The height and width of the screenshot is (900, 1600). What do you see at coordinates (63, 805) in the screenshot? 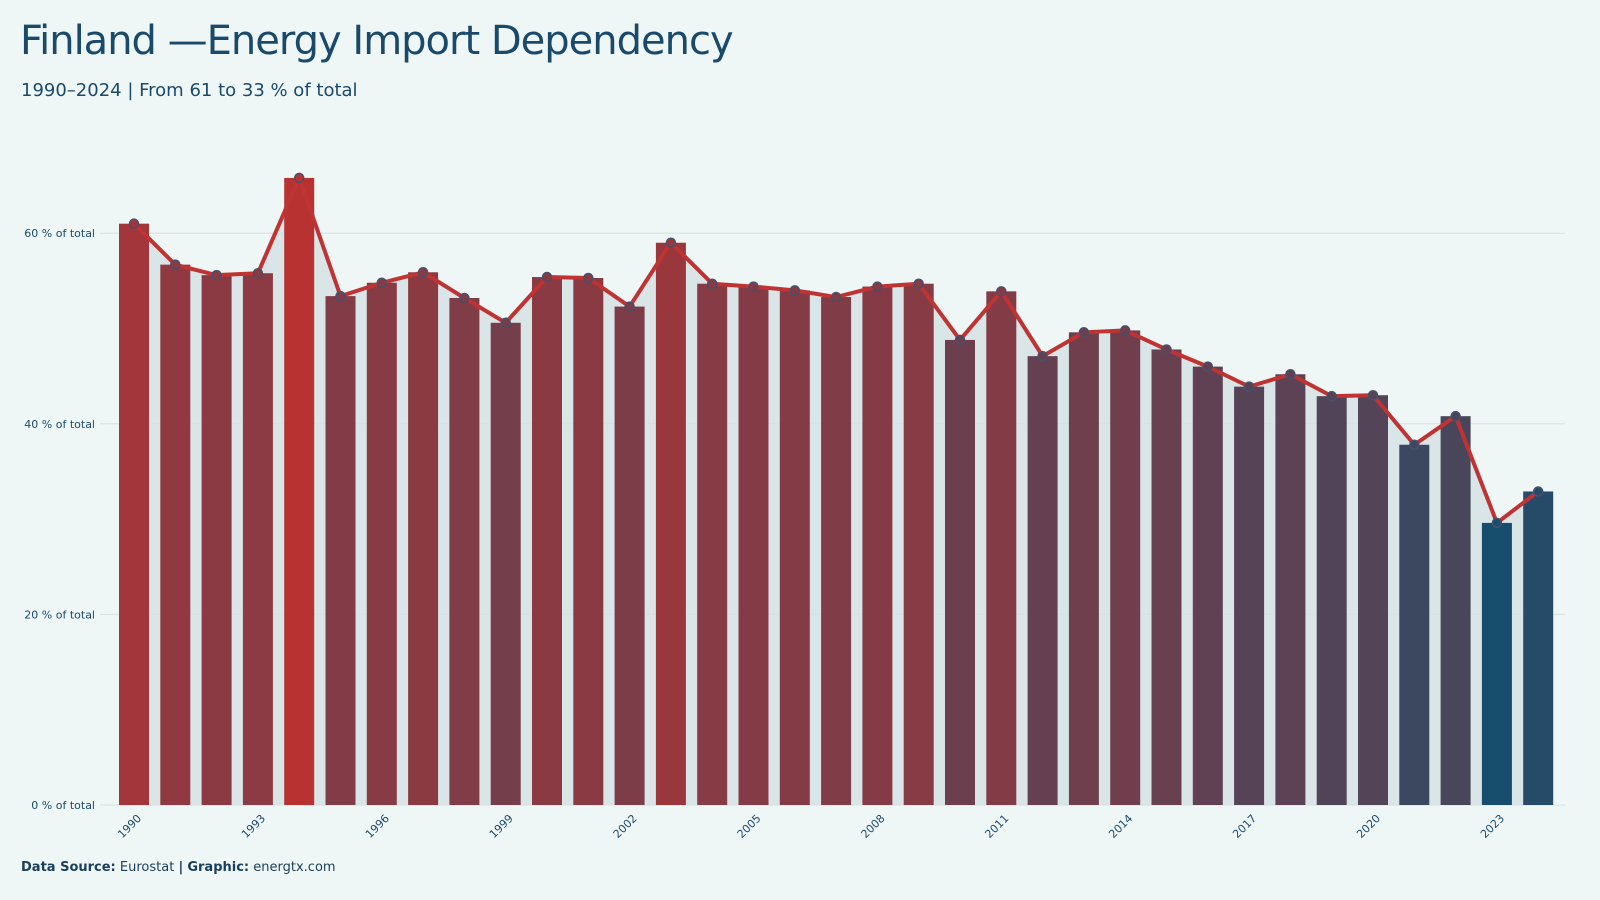
I see `y-tick-label: 0 % of total` at bounding box center [63, 805].